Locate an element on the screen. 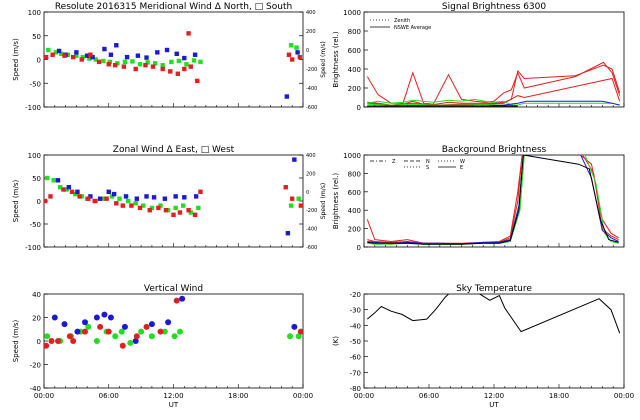 The image size is (640, 420). y-tick-label: -100 is located at coordinates (33, 108).